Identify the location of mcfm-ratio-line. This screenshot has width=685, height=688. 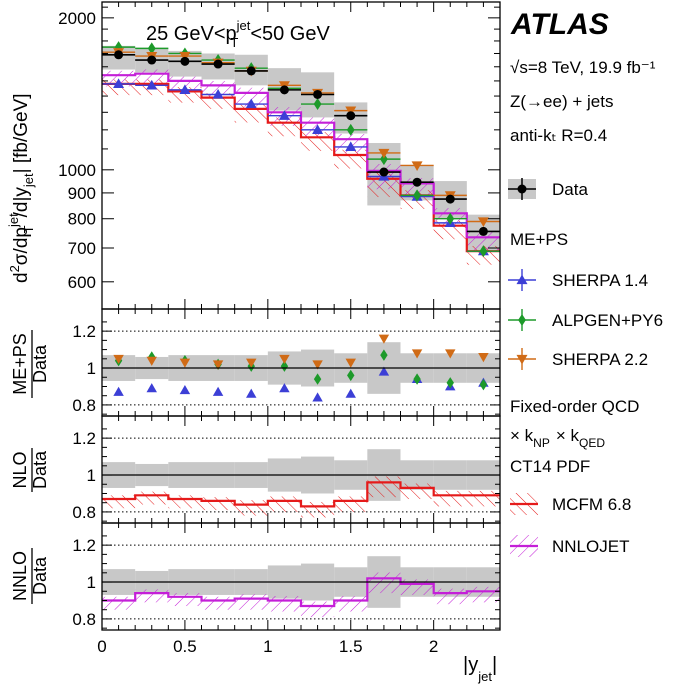
(301, 494).